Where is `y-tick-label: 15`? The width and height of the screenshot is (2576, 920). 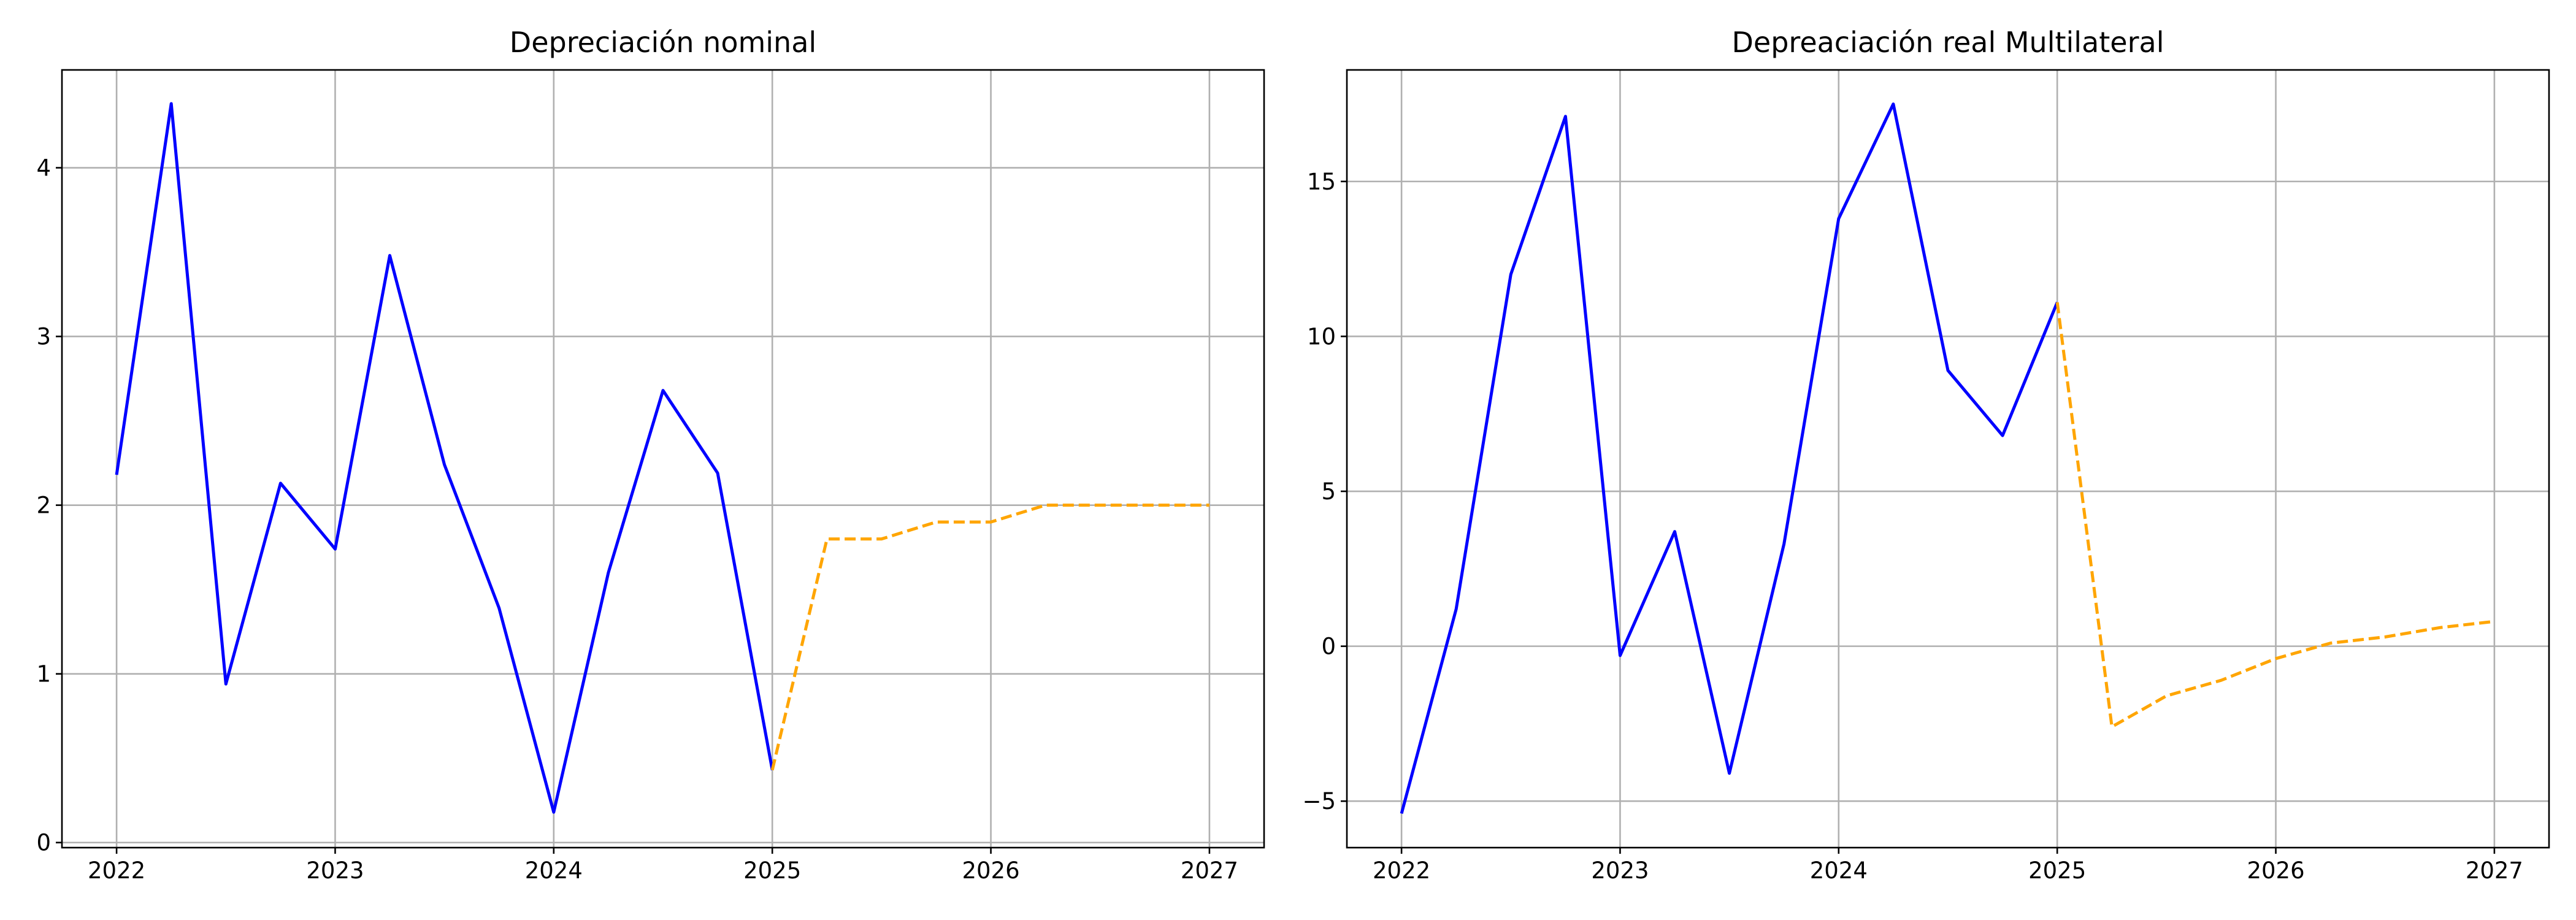 y-tick-label: 15 is located at coordinates (1321, 182).